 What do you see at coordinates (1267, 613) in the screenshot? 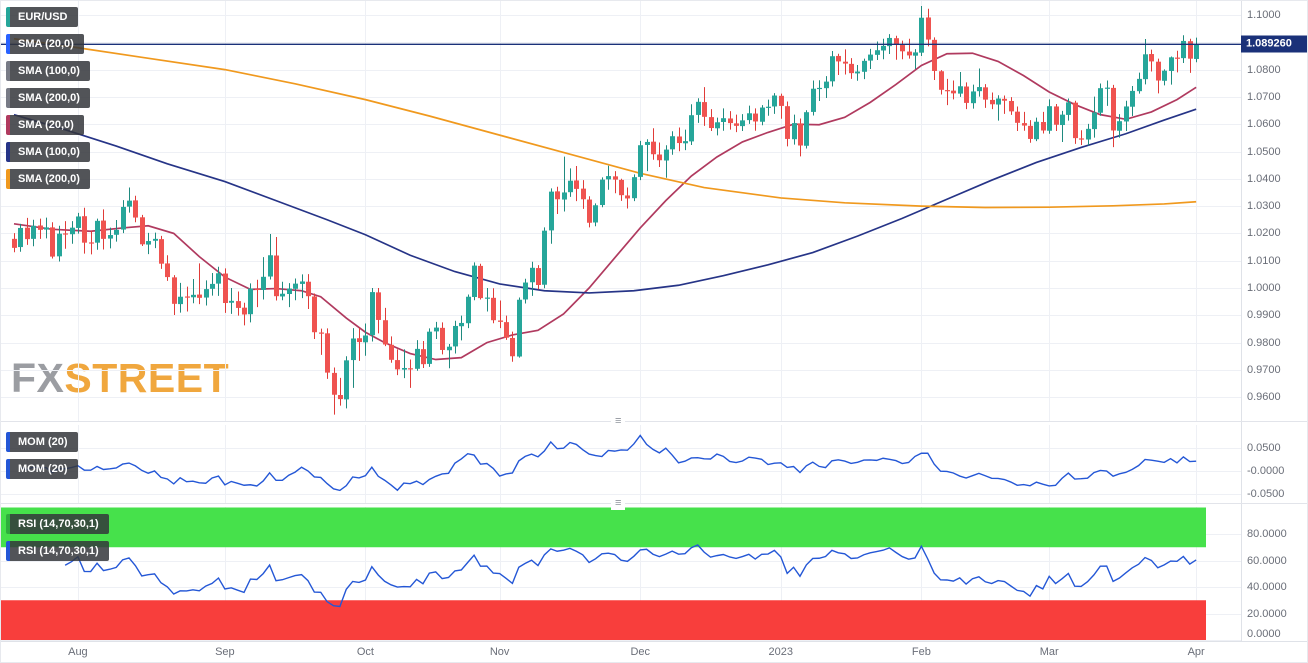
I see `axis-tick-label: 20.0000` at bounding box center [1267, 613].